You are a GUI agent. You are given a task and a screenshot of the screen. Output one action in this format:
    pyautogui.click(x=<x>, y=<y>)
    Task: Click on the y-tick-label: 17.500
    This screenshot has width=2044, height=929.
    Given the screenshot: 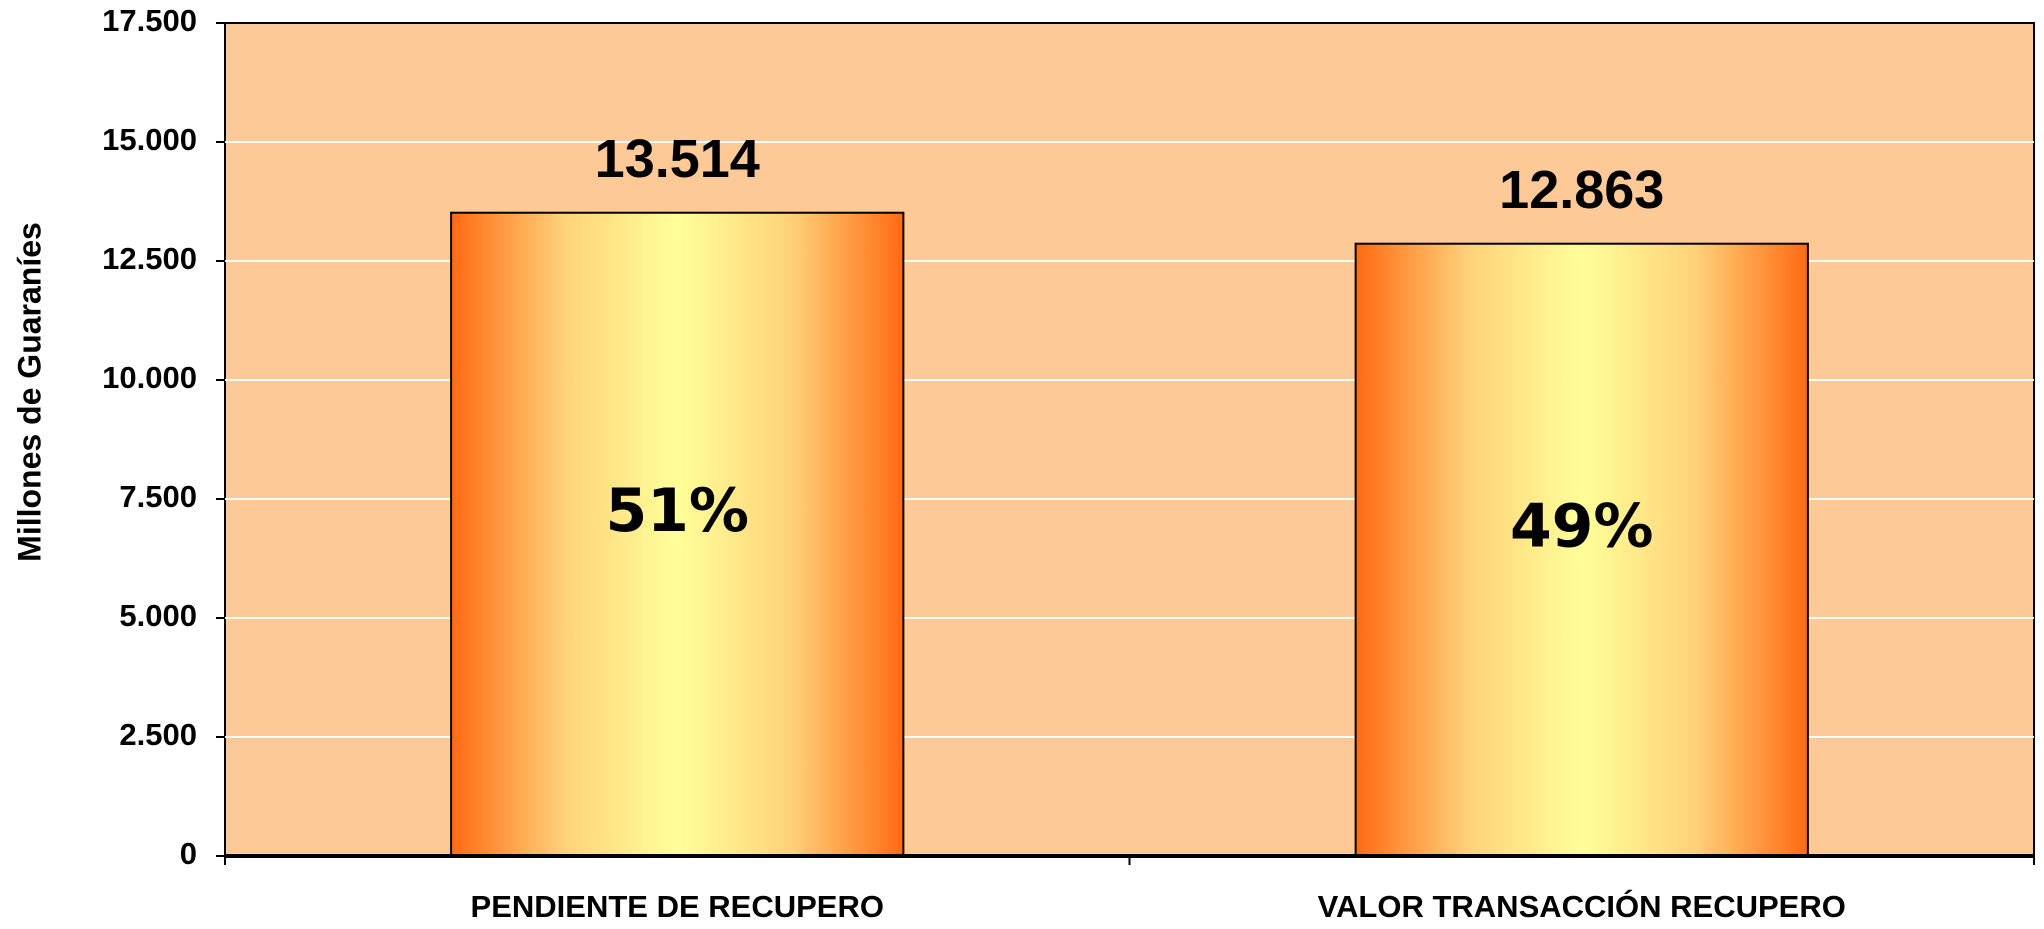 What is the action you would take?
    pyautogui.click(x=149, y=20)
    